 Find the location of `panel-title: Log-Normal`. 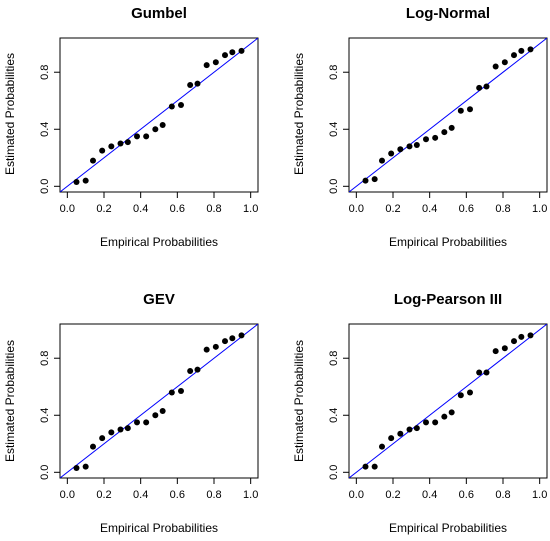

panel-title: Log-Normal is located at coordinates (448, 13).